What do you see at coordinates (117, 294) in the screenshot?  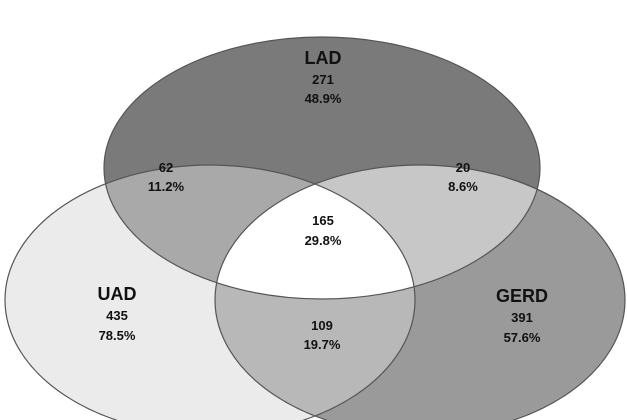 I see `uad-name: UAD` at bounding box center [117, 294].